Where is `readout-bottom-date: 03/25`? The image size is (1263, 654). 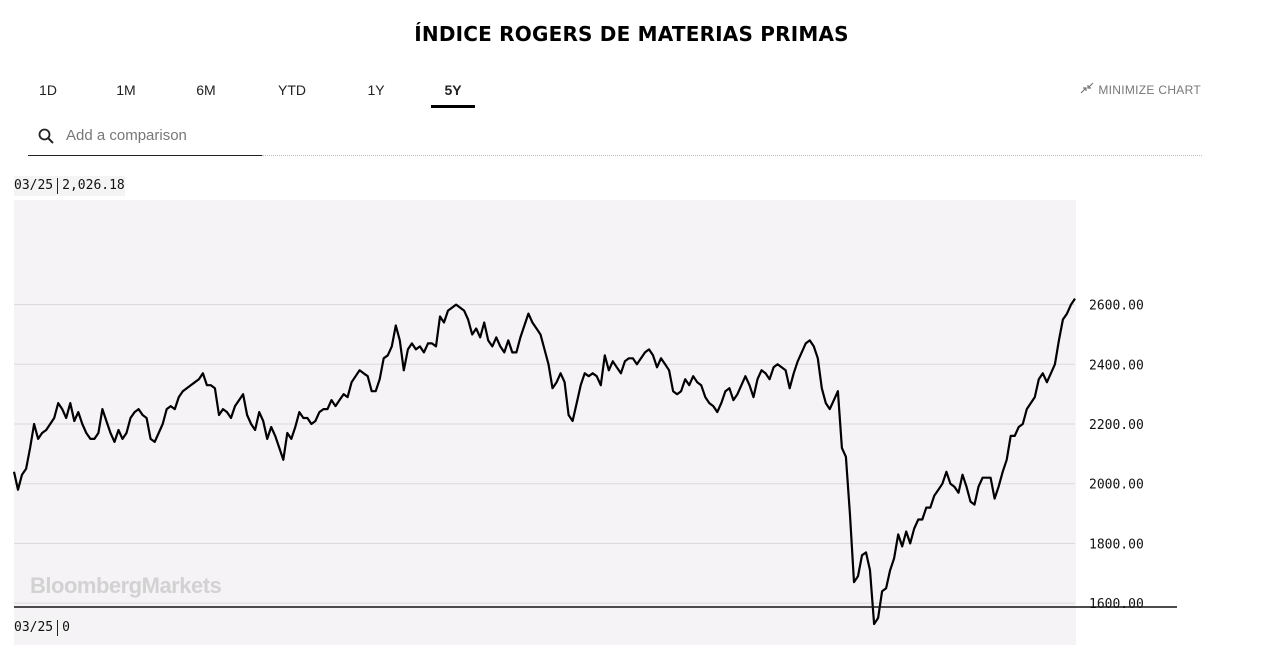 readout-bottom-date: 03/25 is located at coordinates (34, 627).